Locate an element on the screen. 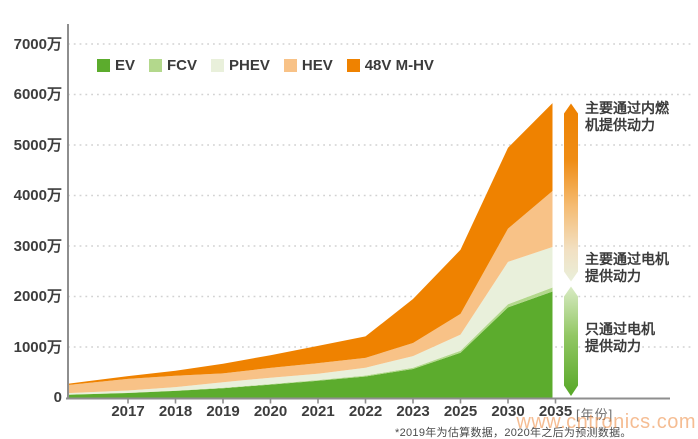  y-tick-label: 3000万 is located at coordinates (37, 246).